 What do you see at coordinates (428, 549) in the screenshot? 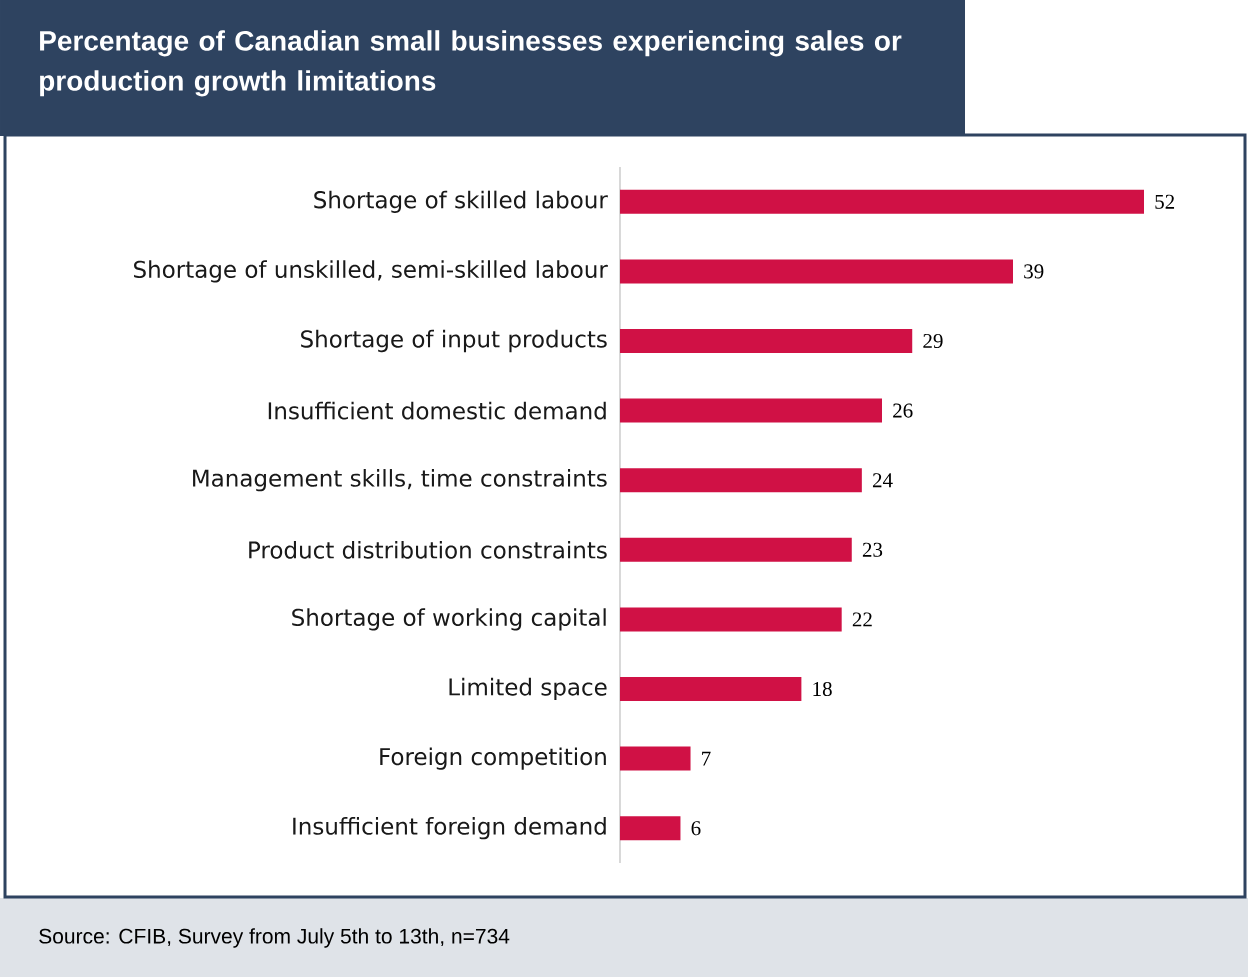
I see `y-tick-label: Product distribution constraints` at bounding box center [428, 549].